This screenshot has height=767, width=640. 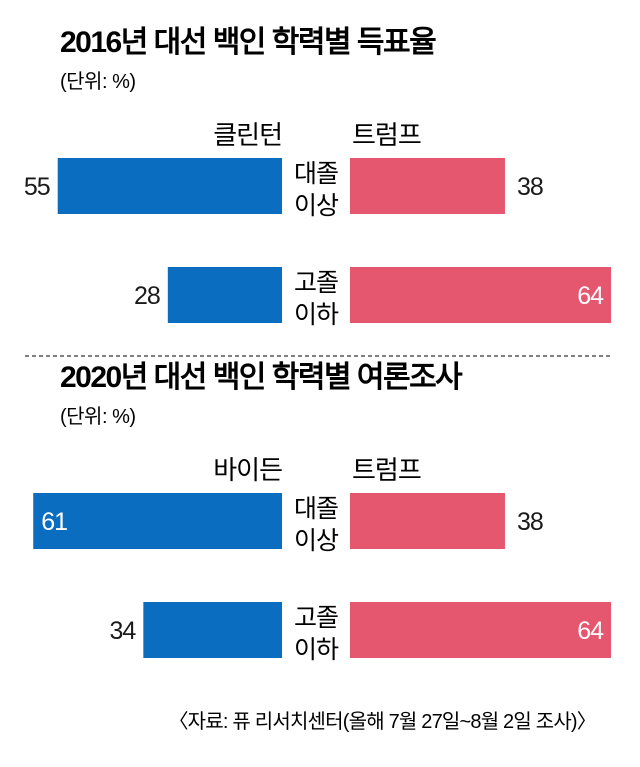 I want to click on source-note: 〈자료: 퓨 리서치센터(올해 7월 27일~8월 2일 조사)〉, so click(x=382, y=721).